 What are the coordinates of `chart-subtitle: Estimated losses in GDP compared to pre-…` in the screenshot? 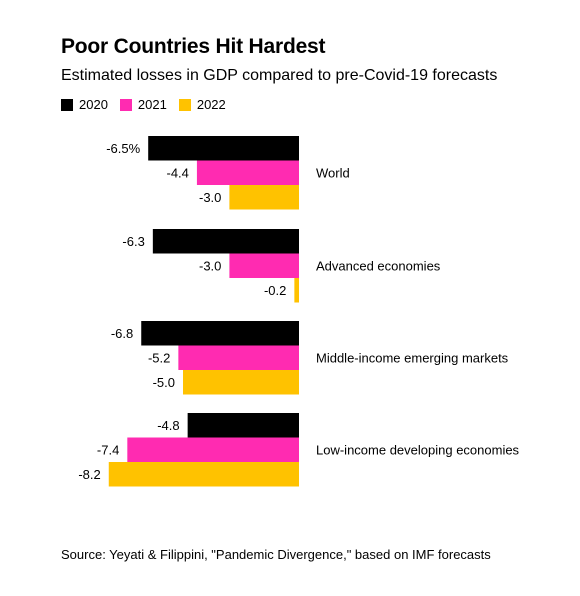 It's located at (279, 75).